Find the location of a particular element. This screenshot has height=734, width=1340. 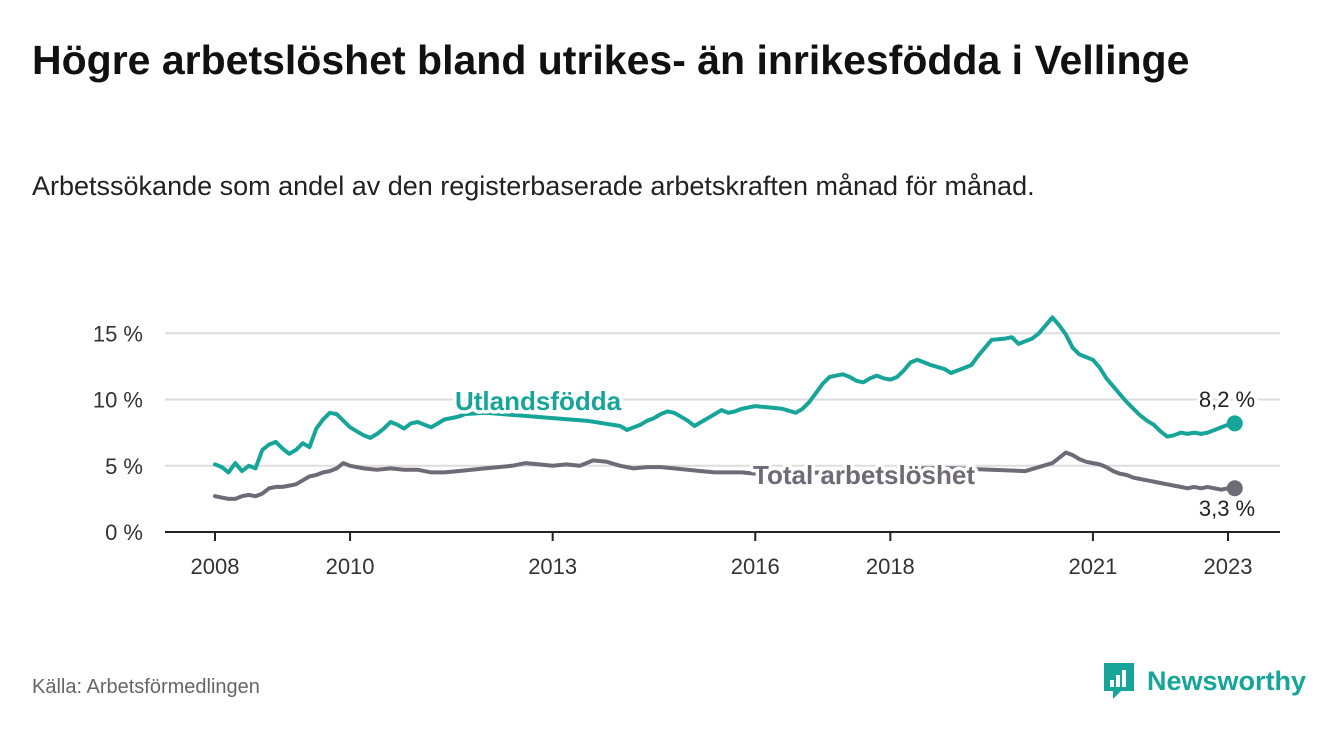

x-tick-label: 2023 is located at coordinates (1228, 566).